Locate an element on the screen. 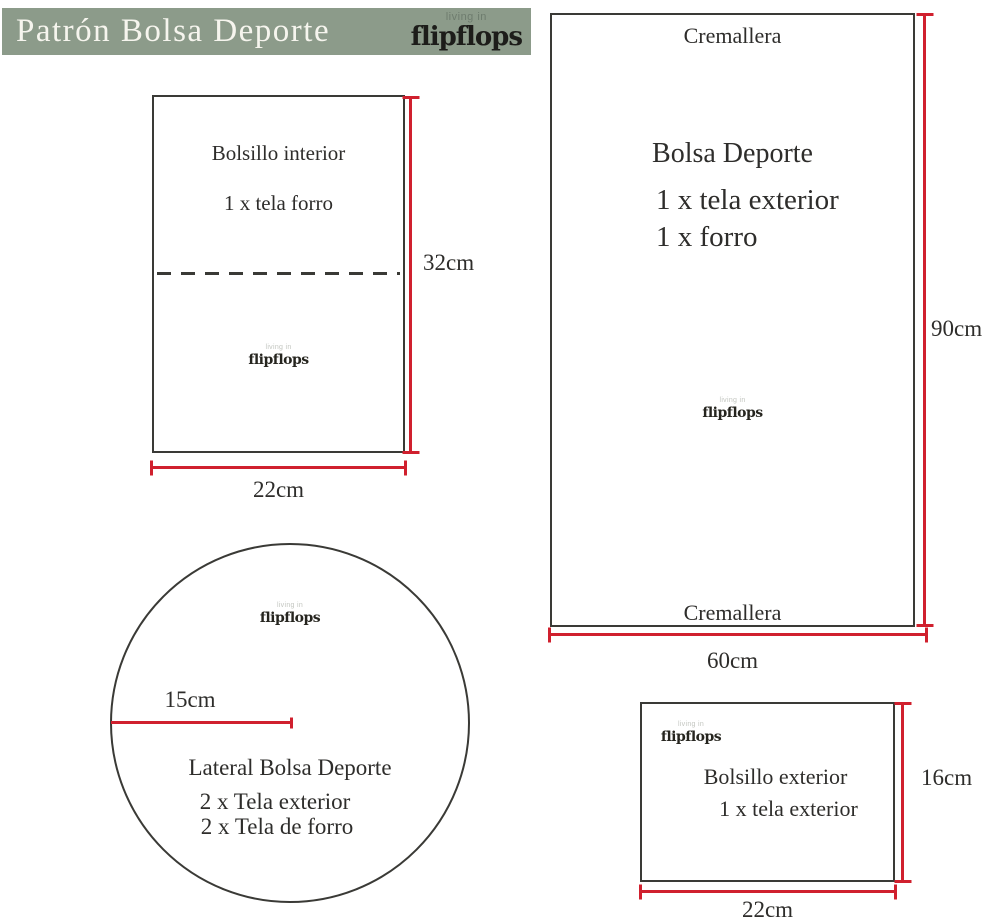 The width and height of the screenshot is (1002, 920). fold-line is located at coordinates (278, 273).